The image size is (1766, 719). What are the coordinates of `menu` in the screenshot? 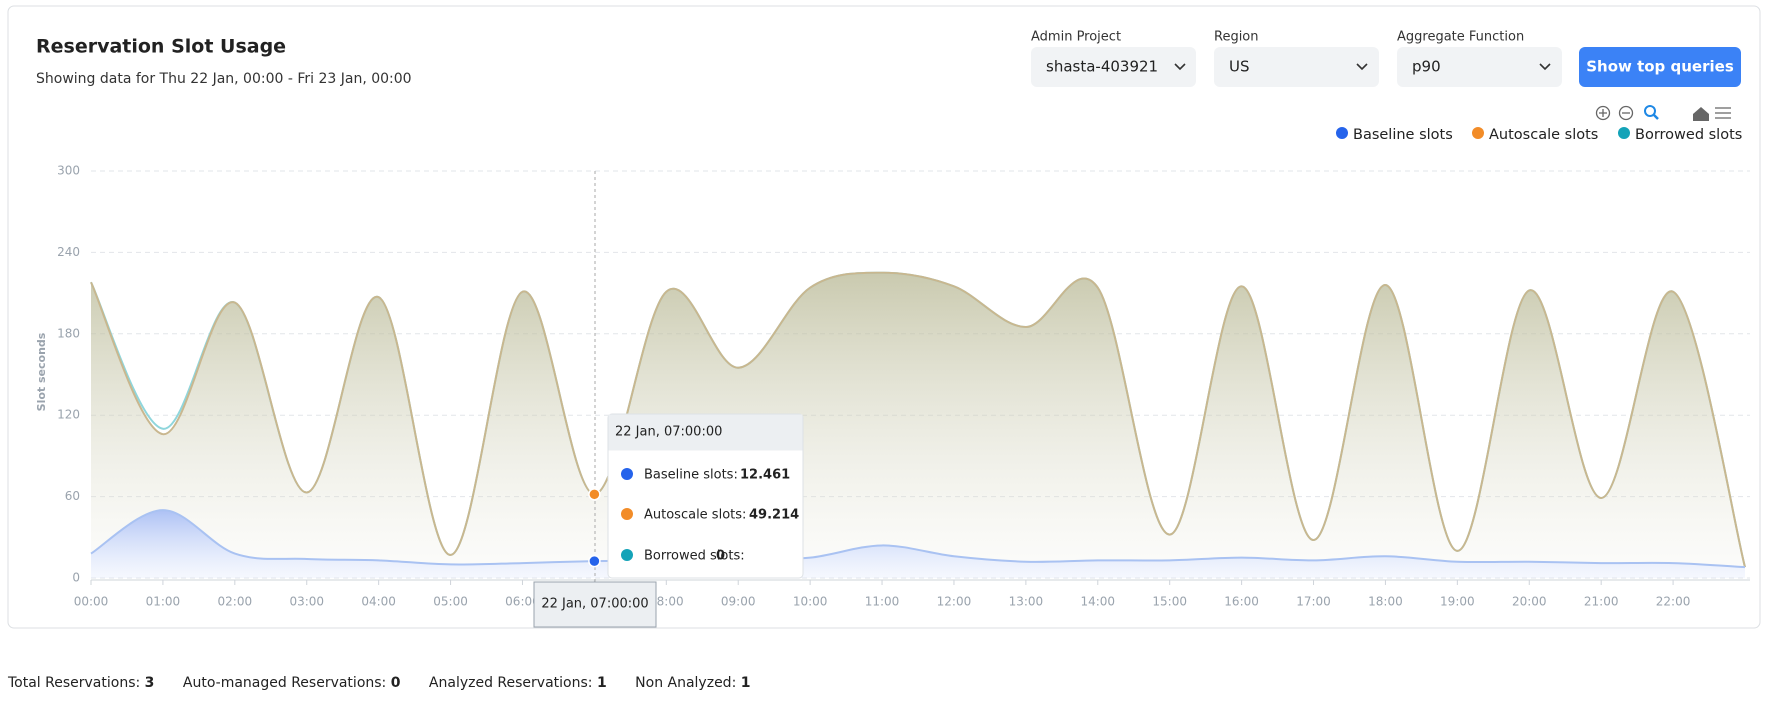 It's located at (1723, 113).